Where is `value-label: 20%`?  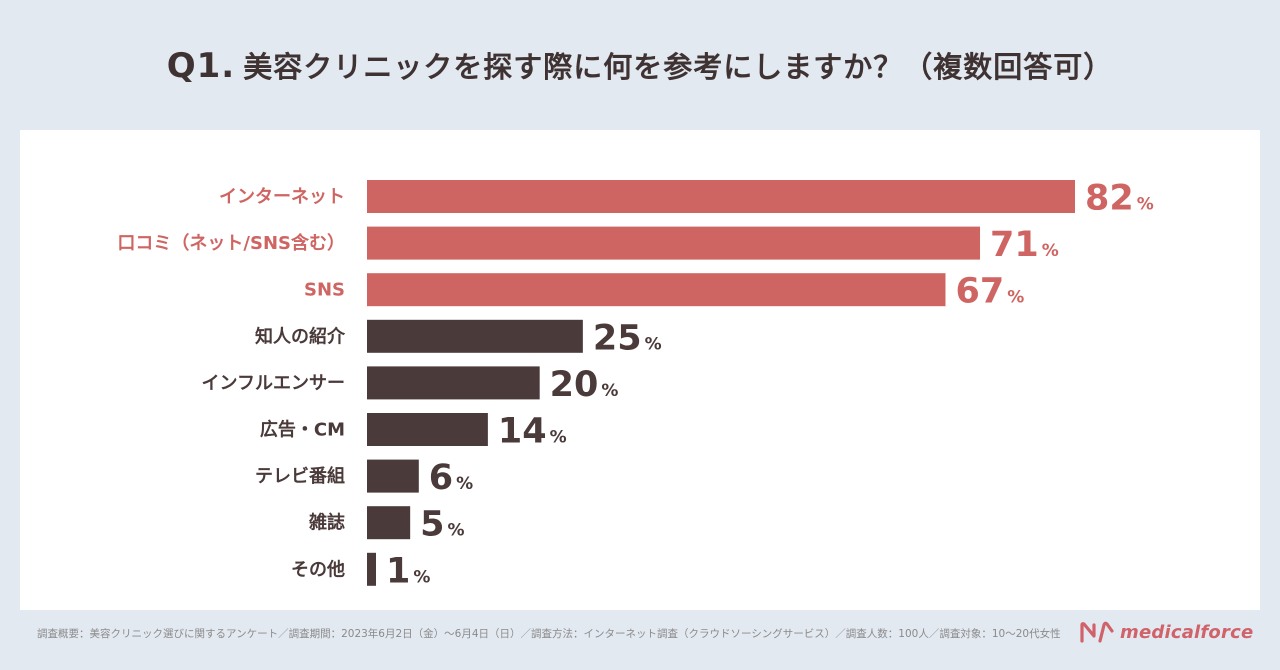
value-label: 20% is located at coordinates (584, 385).